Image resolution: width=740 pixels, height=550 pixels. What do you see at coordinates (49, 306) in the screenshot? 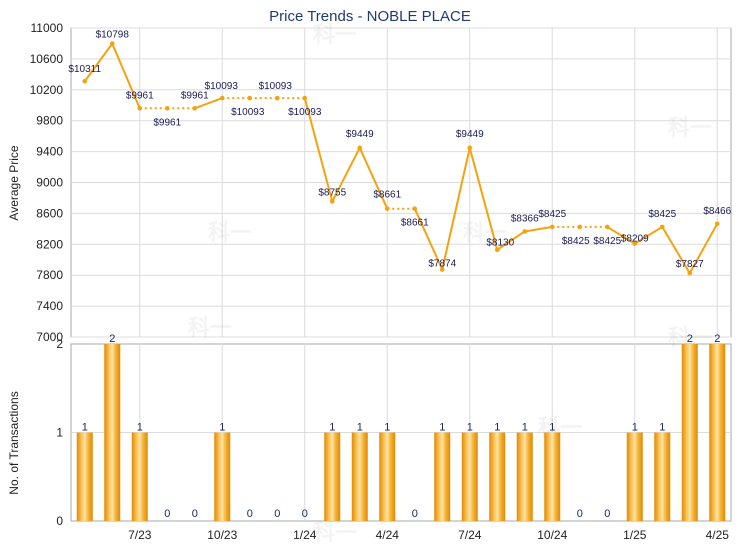
I see `price-y-tick-label: 7400` at bounding box center [49, 306].